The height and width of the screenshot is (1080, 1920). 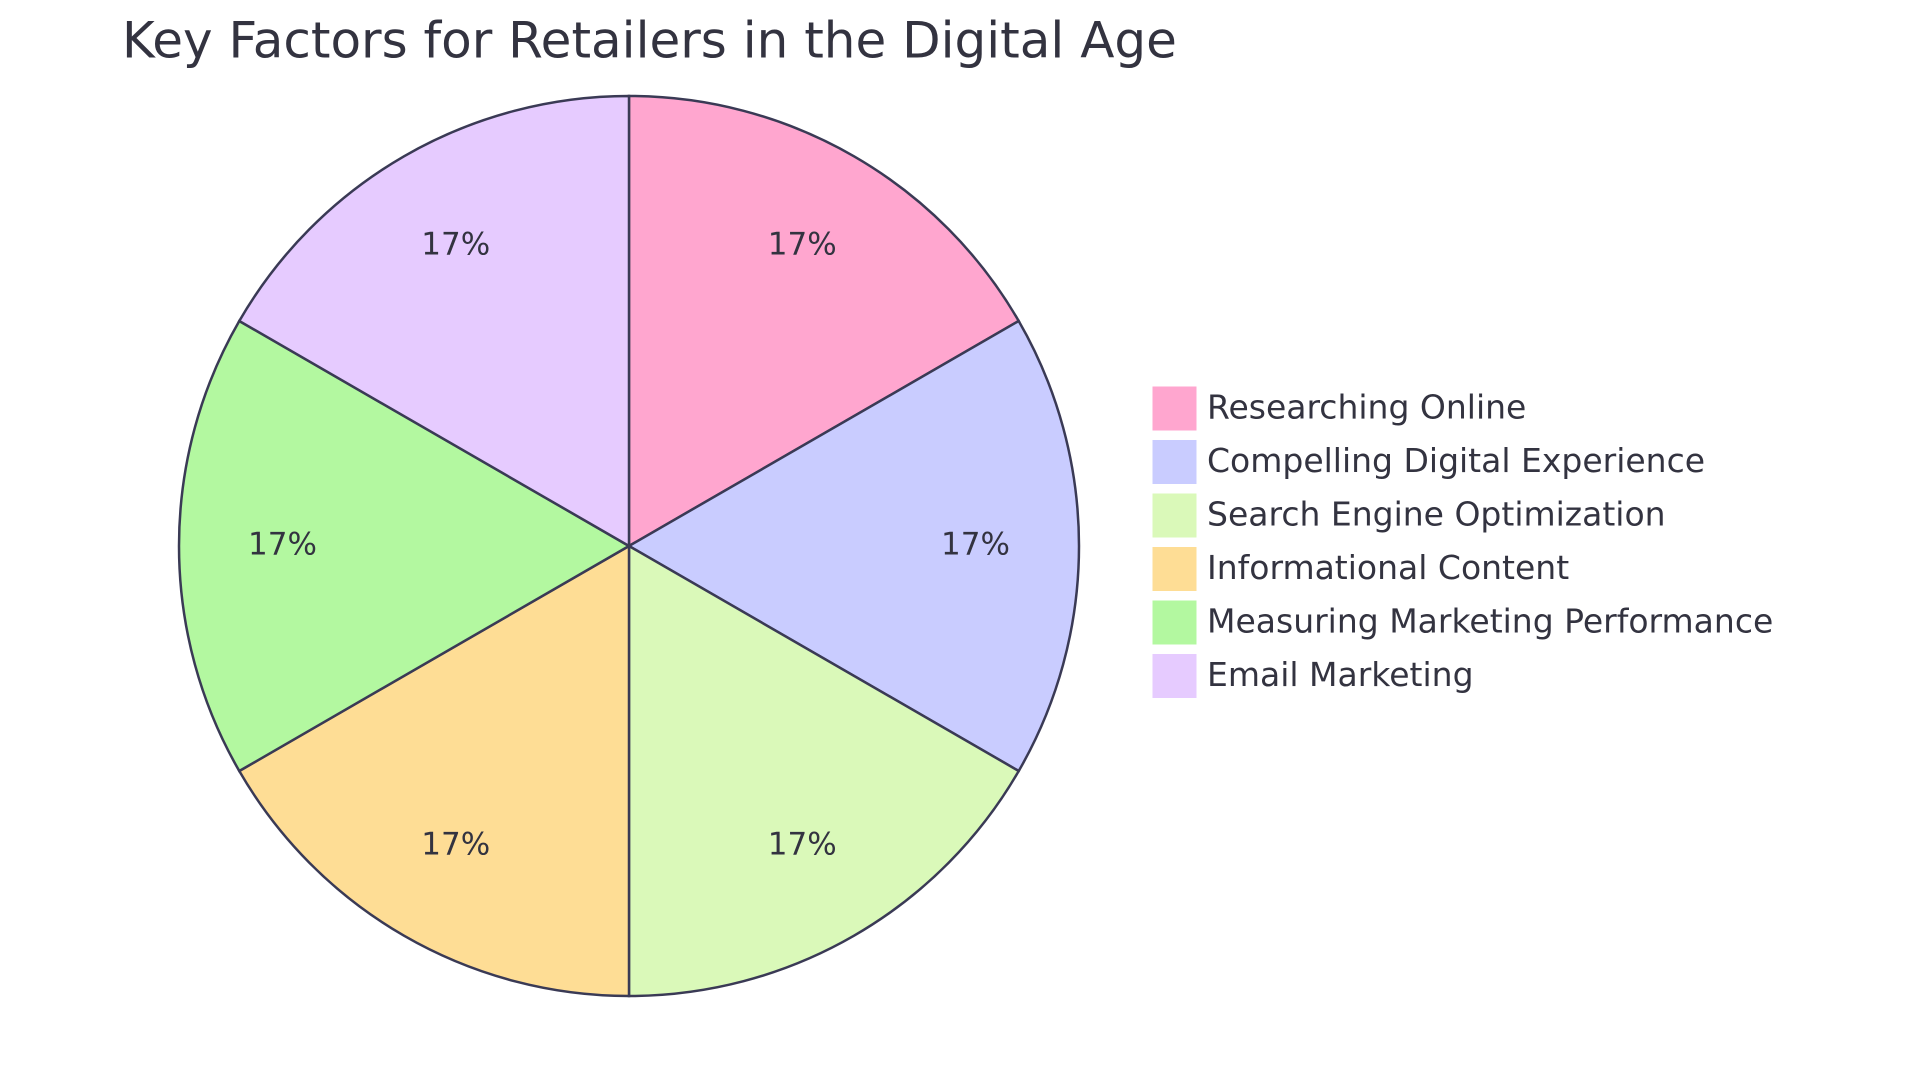 What do you see at coordinates (1340, 674) in the screenshot?
I see `legend-label: Email Marketing` at bounding box center [1340, 674].